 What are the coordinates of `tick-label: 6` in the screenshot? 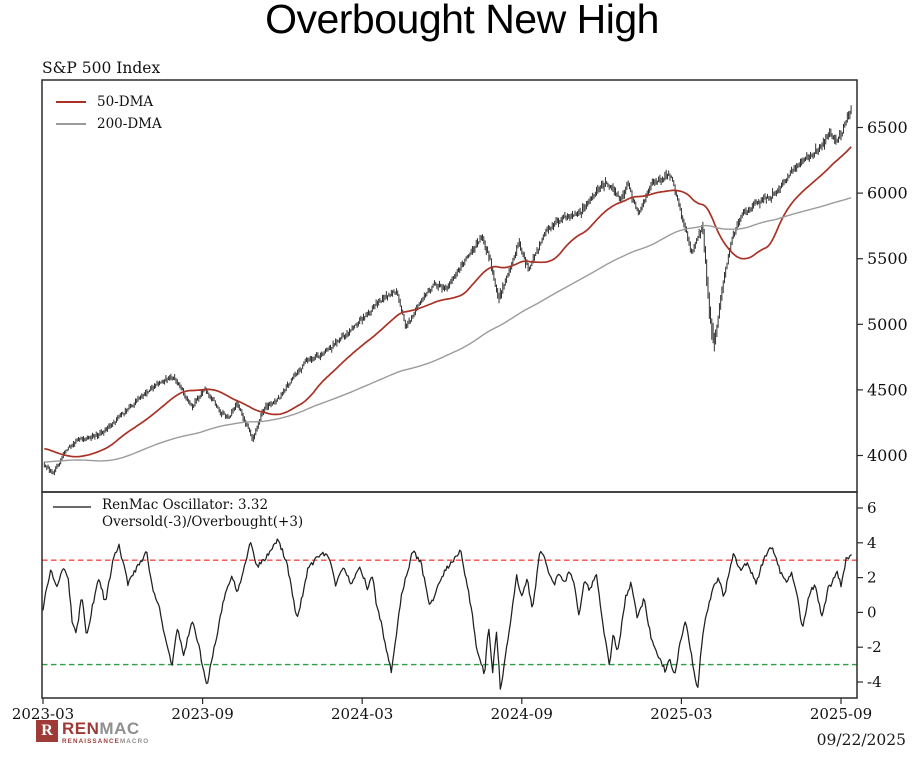 It's located at (872, 508).